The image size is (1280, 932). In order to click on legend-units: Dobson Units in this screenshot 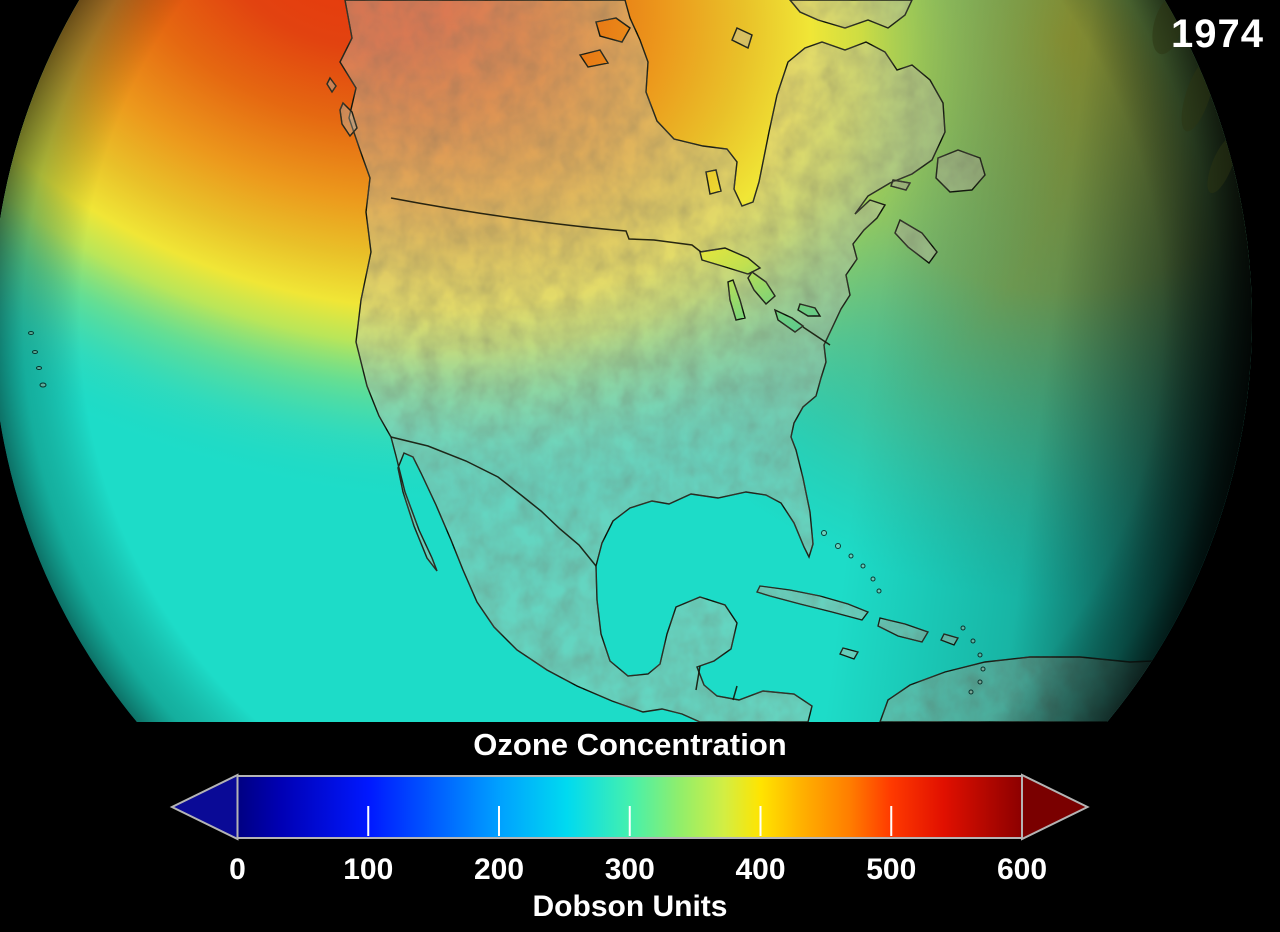, I will do `click(630, 906)`.